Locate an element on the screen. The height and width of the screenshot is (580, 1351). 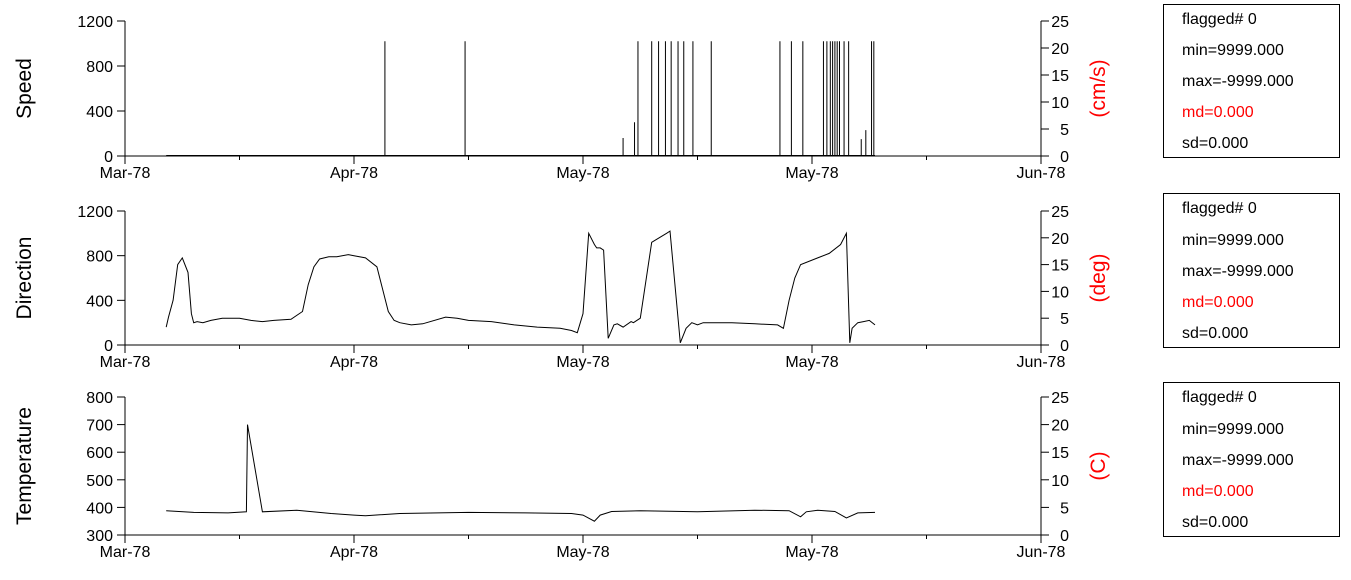
y-axis-label: Direction is located at coordinates (24, 278).